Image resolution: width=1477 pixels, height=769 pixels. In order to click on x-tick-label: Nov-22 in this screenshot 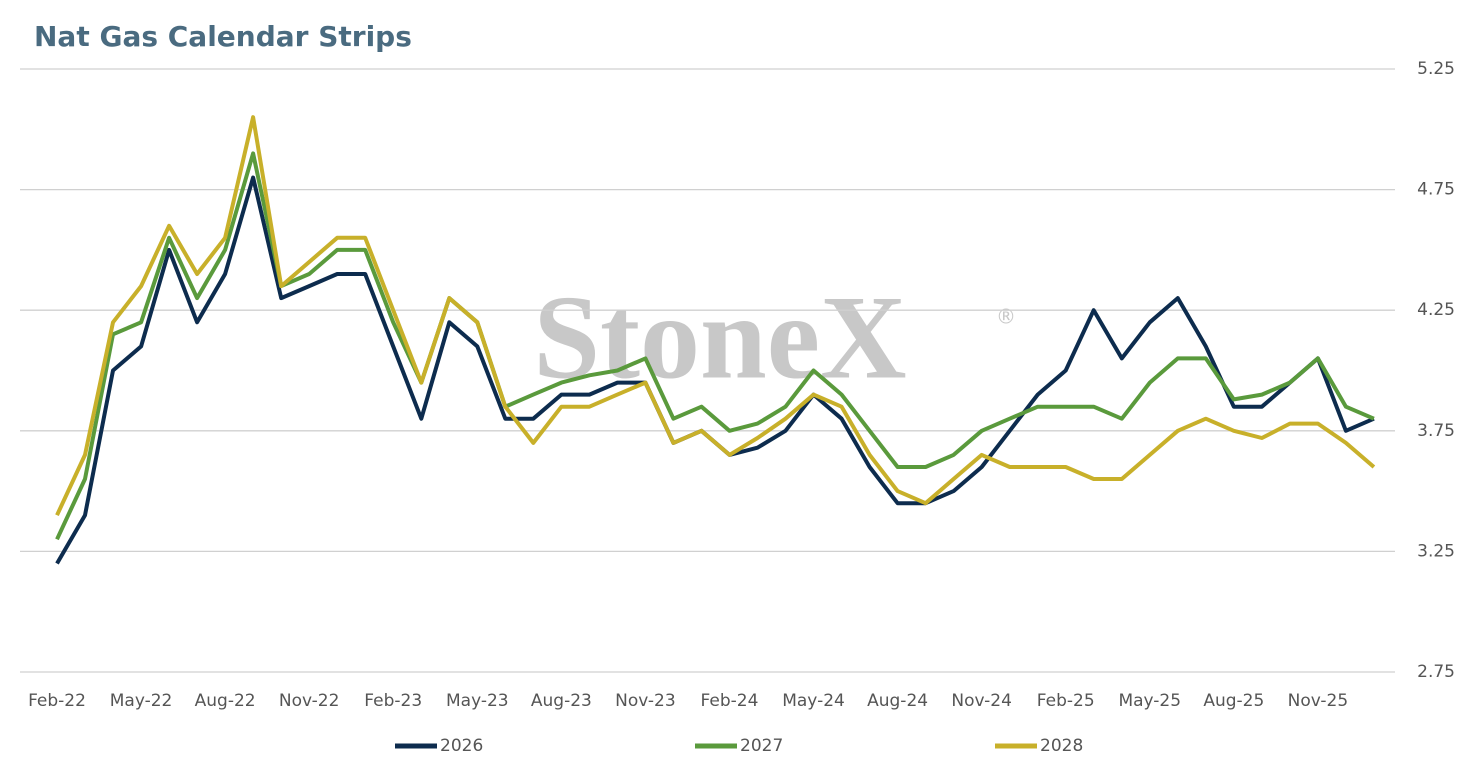, I will do `click(309, 701)`.